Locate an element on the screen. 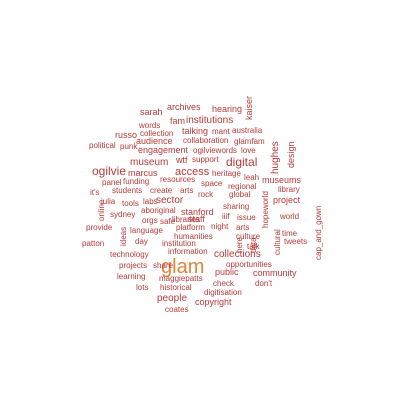 This screenshot has height=419, width=400. word: platform is located at coordinates (190, 227).